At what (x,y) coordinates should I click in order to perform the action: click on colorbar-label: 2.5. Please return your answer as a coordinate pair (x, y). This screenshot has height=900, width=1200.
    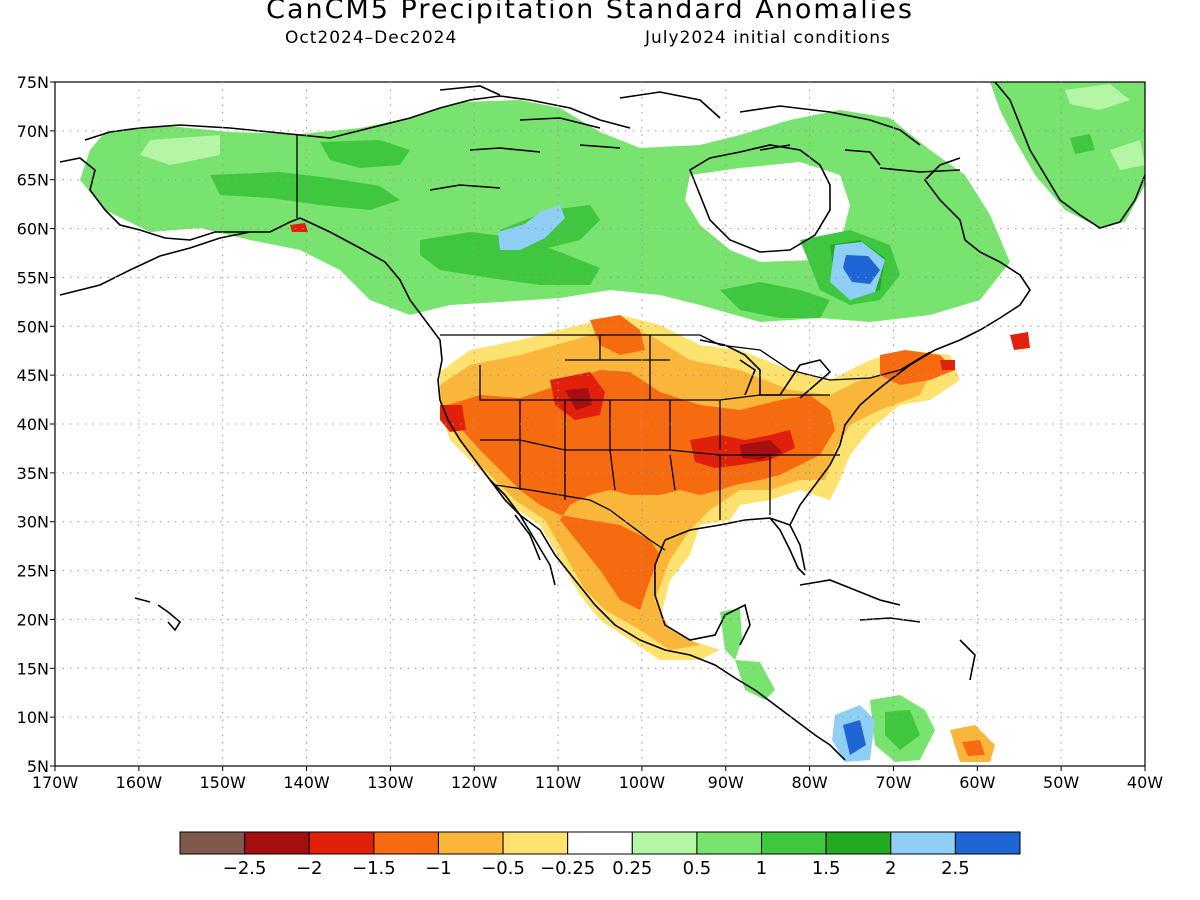
    Looking at the image, I should click on (955, 868).